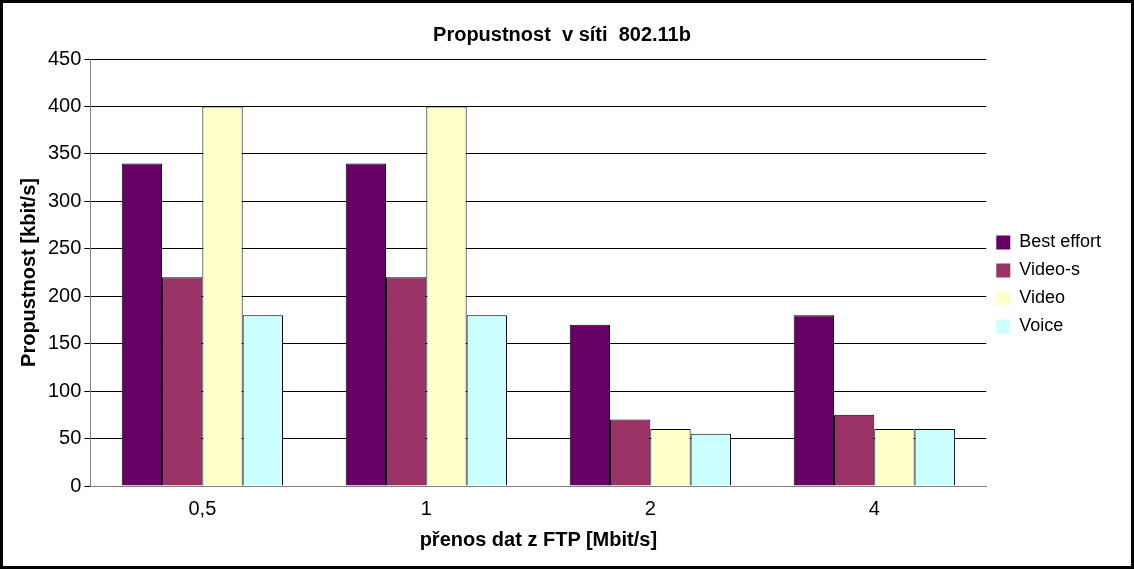 The image size is (1134, 569). Describe the element at coordinates (27, 272) in the screenshot. I see `y-axis-title: Propustnost [kbit/s]` at that location.